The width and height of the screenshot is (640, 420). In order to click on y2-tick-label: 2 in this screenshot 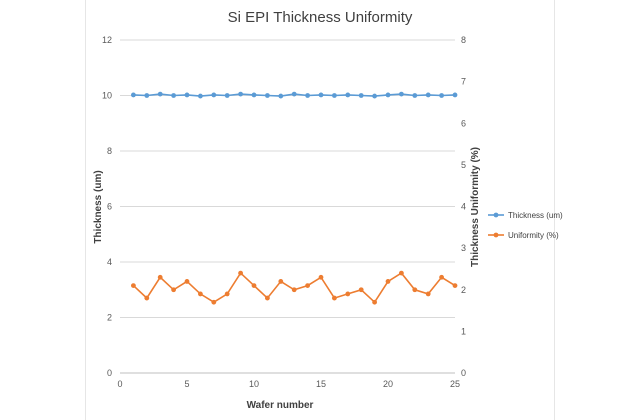, I will do `click(463, 290)`.